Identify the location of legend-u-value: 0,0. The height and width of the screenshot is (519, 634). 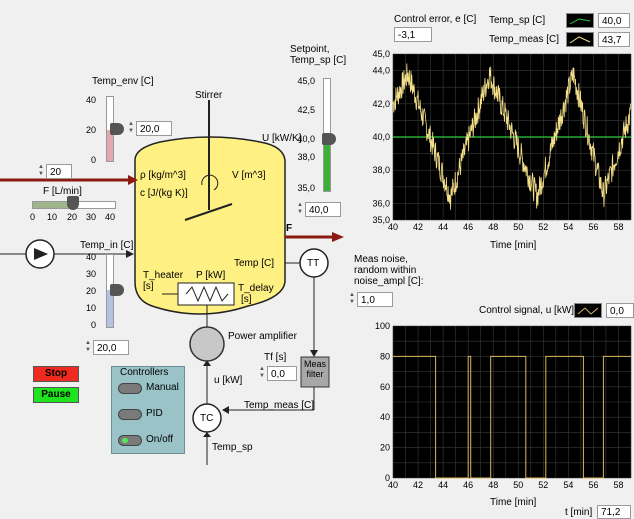
(620, 310).